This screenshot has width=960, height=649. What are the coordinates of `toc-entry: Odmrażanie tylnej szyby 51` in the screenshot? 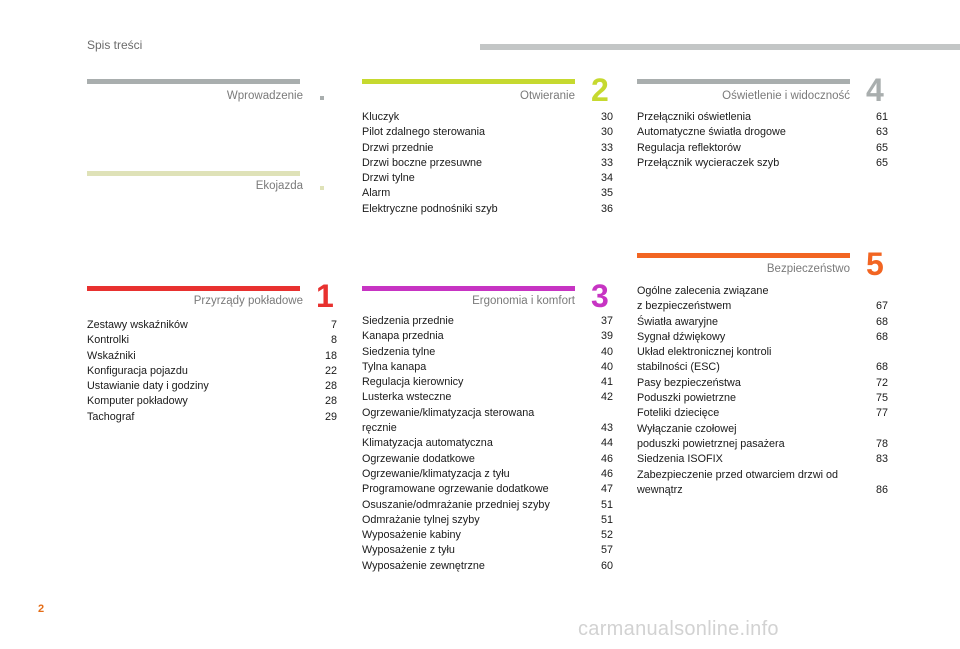 It's located at (487, 520).